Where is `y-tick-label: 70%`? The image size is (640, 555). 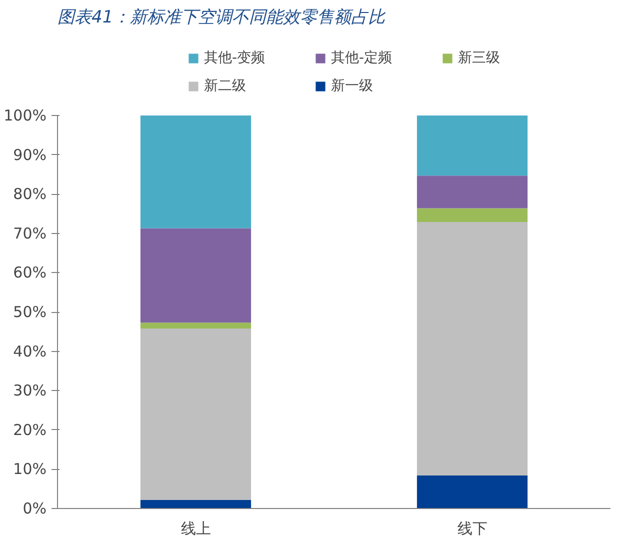
y-tick-label: 70% is located at coordinates (30, 233).